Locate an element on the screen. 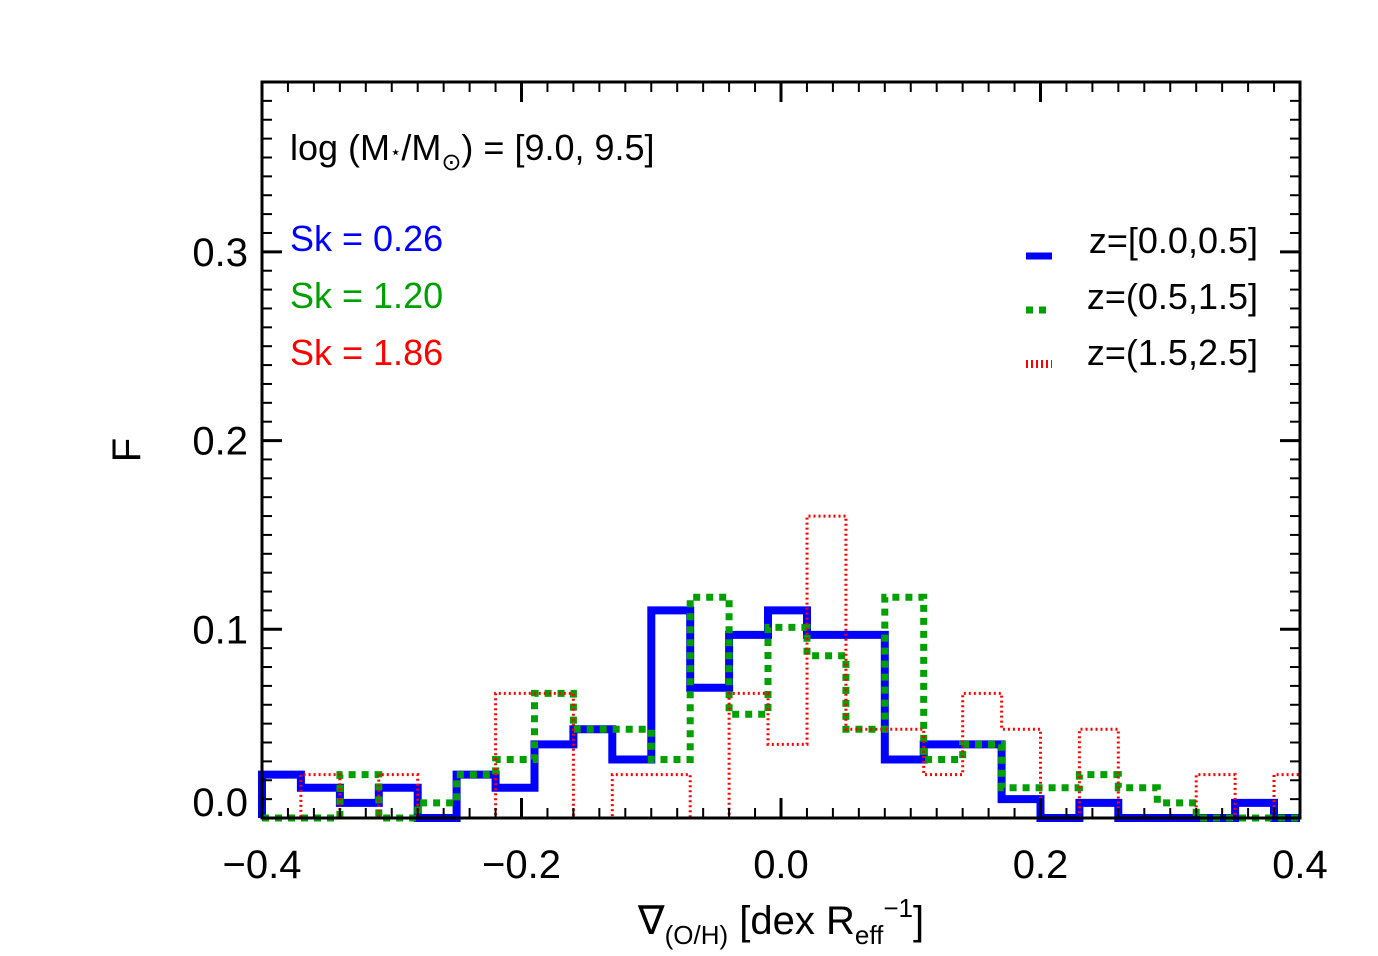  x-tick-label: −0.4 is located at coordinates (262, 865).